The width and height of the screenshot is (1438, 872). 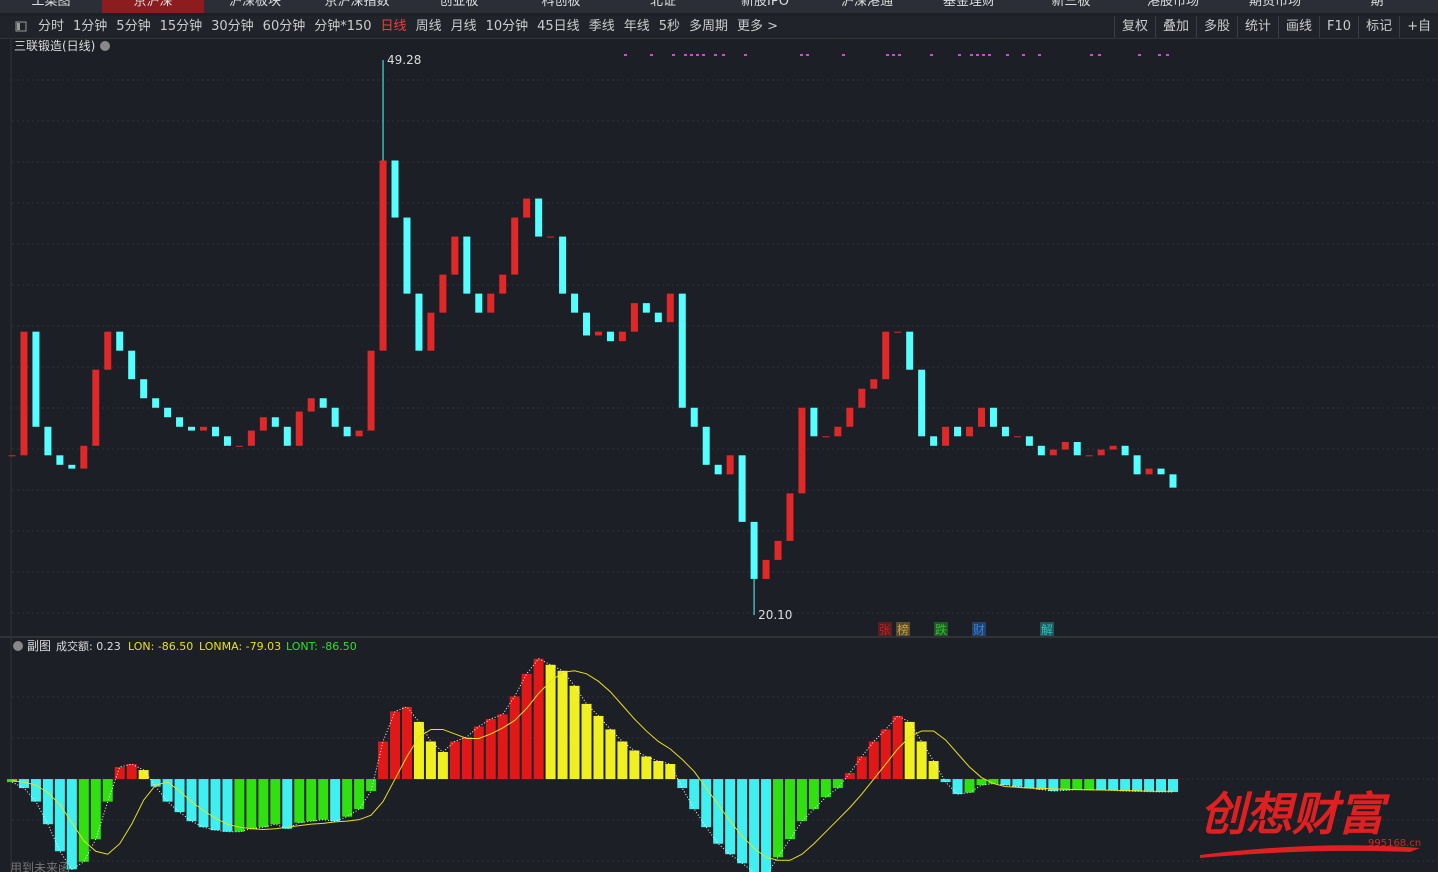 What do you see at coordinates (1175, 27) in the screenshot?
I see `tool-button: 叠加` at bounding box center [1175, 27].